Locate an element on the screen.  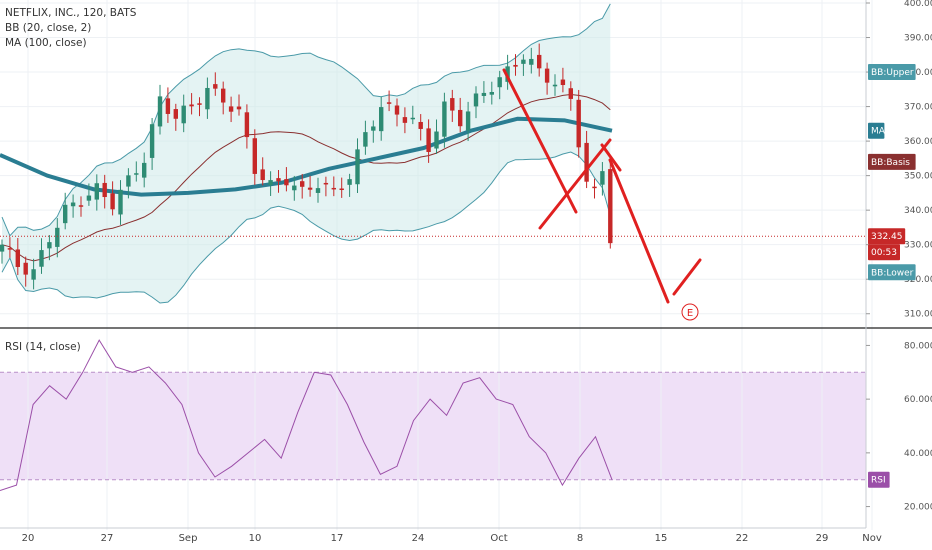
tag-ma: MA is located at coordinates (878, 132).